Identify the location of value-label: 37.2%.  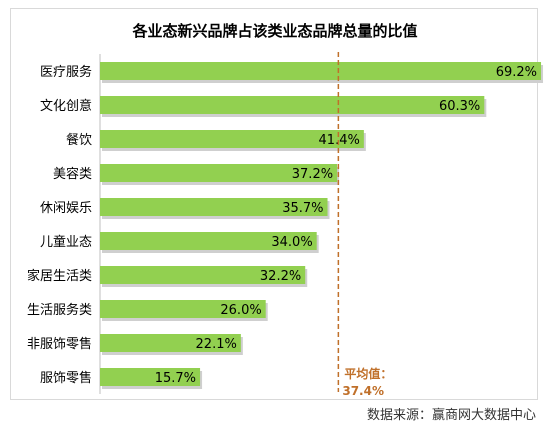
(312, 174).